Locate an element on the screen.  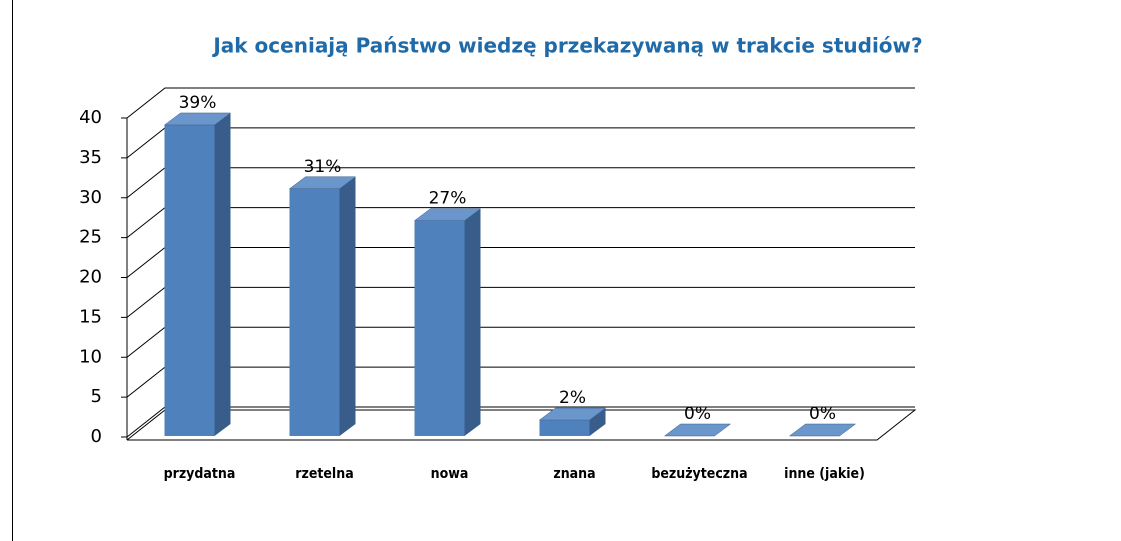
y-tick-label: 10 is located at coordinates (90, 356).